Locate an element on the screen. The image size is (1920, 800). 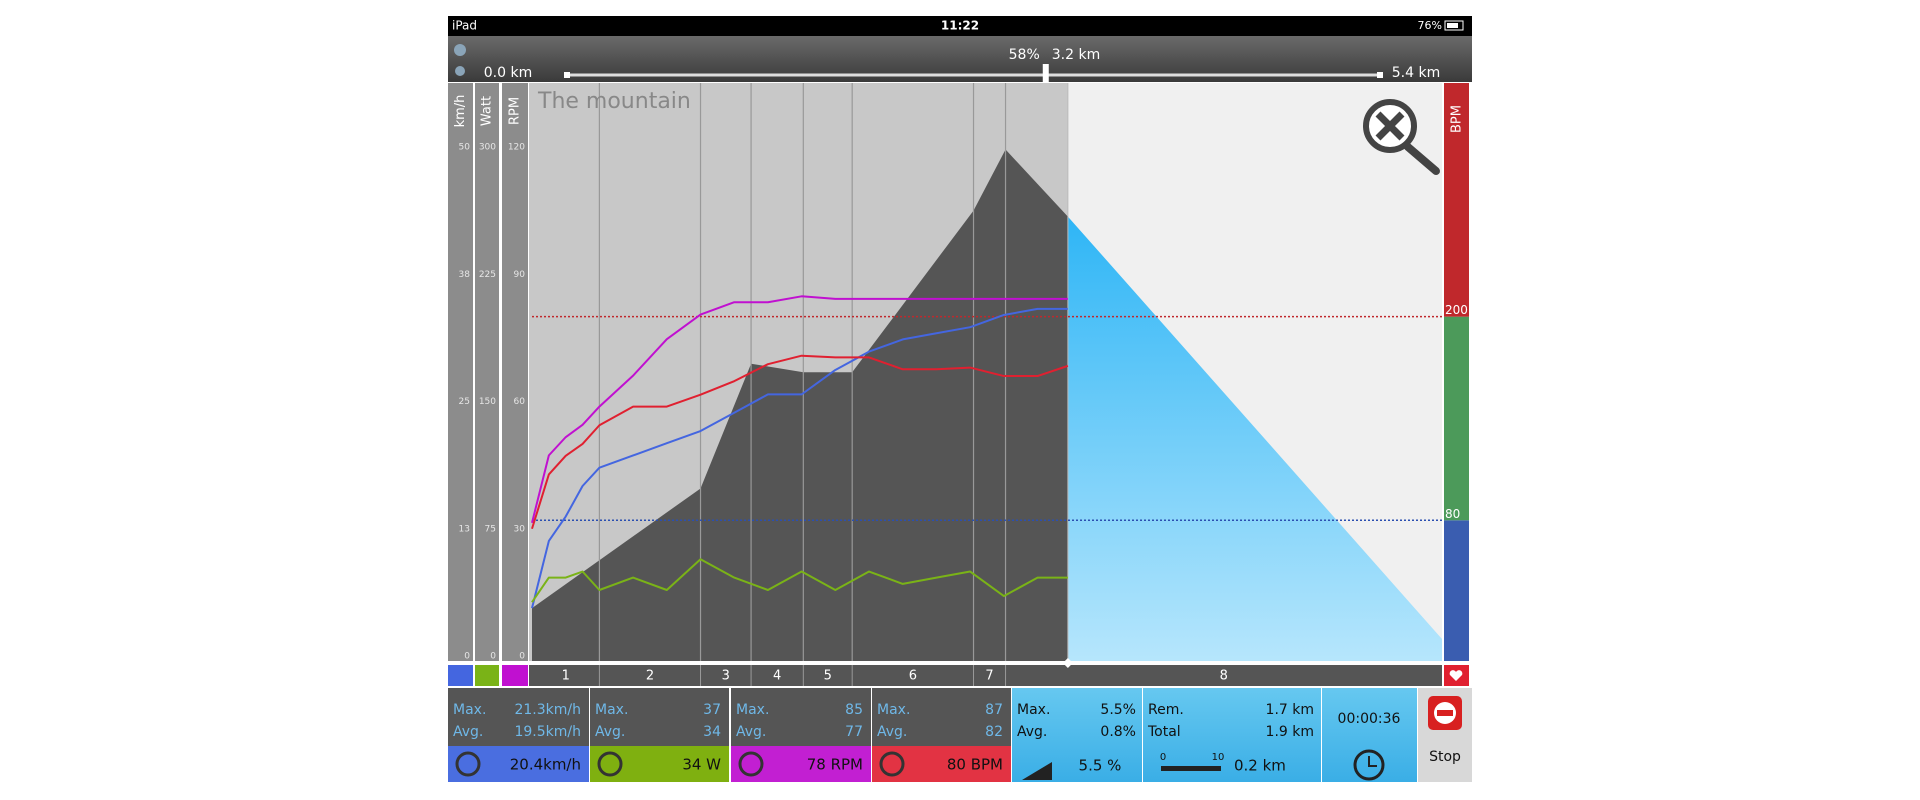
stat-label: Rem. is located at coordinates (1166, 710).